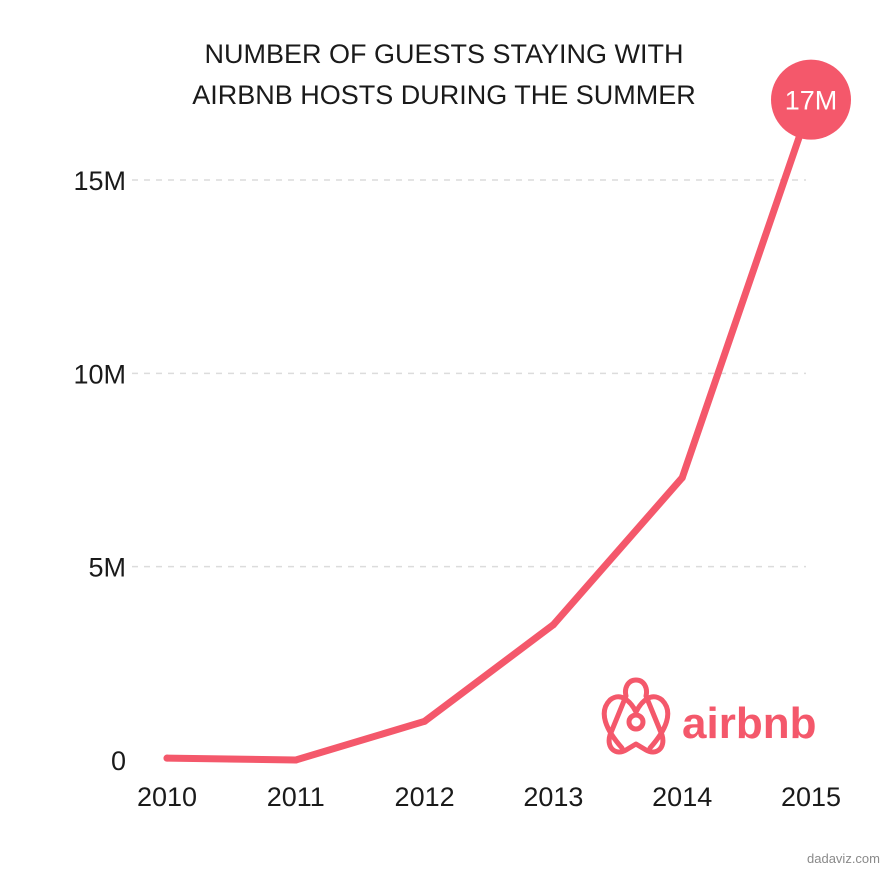  Describe the element at coordinates (843, 858) in the screenshot. I see `source-label: dadaviz.com` at that location.